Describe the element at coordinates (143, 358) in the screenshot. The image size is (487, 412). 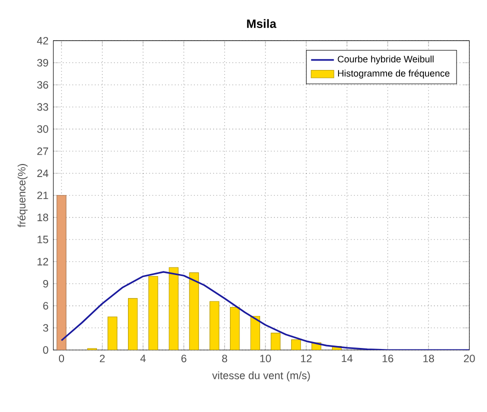
I see `x-tick-label: 4` at that location.